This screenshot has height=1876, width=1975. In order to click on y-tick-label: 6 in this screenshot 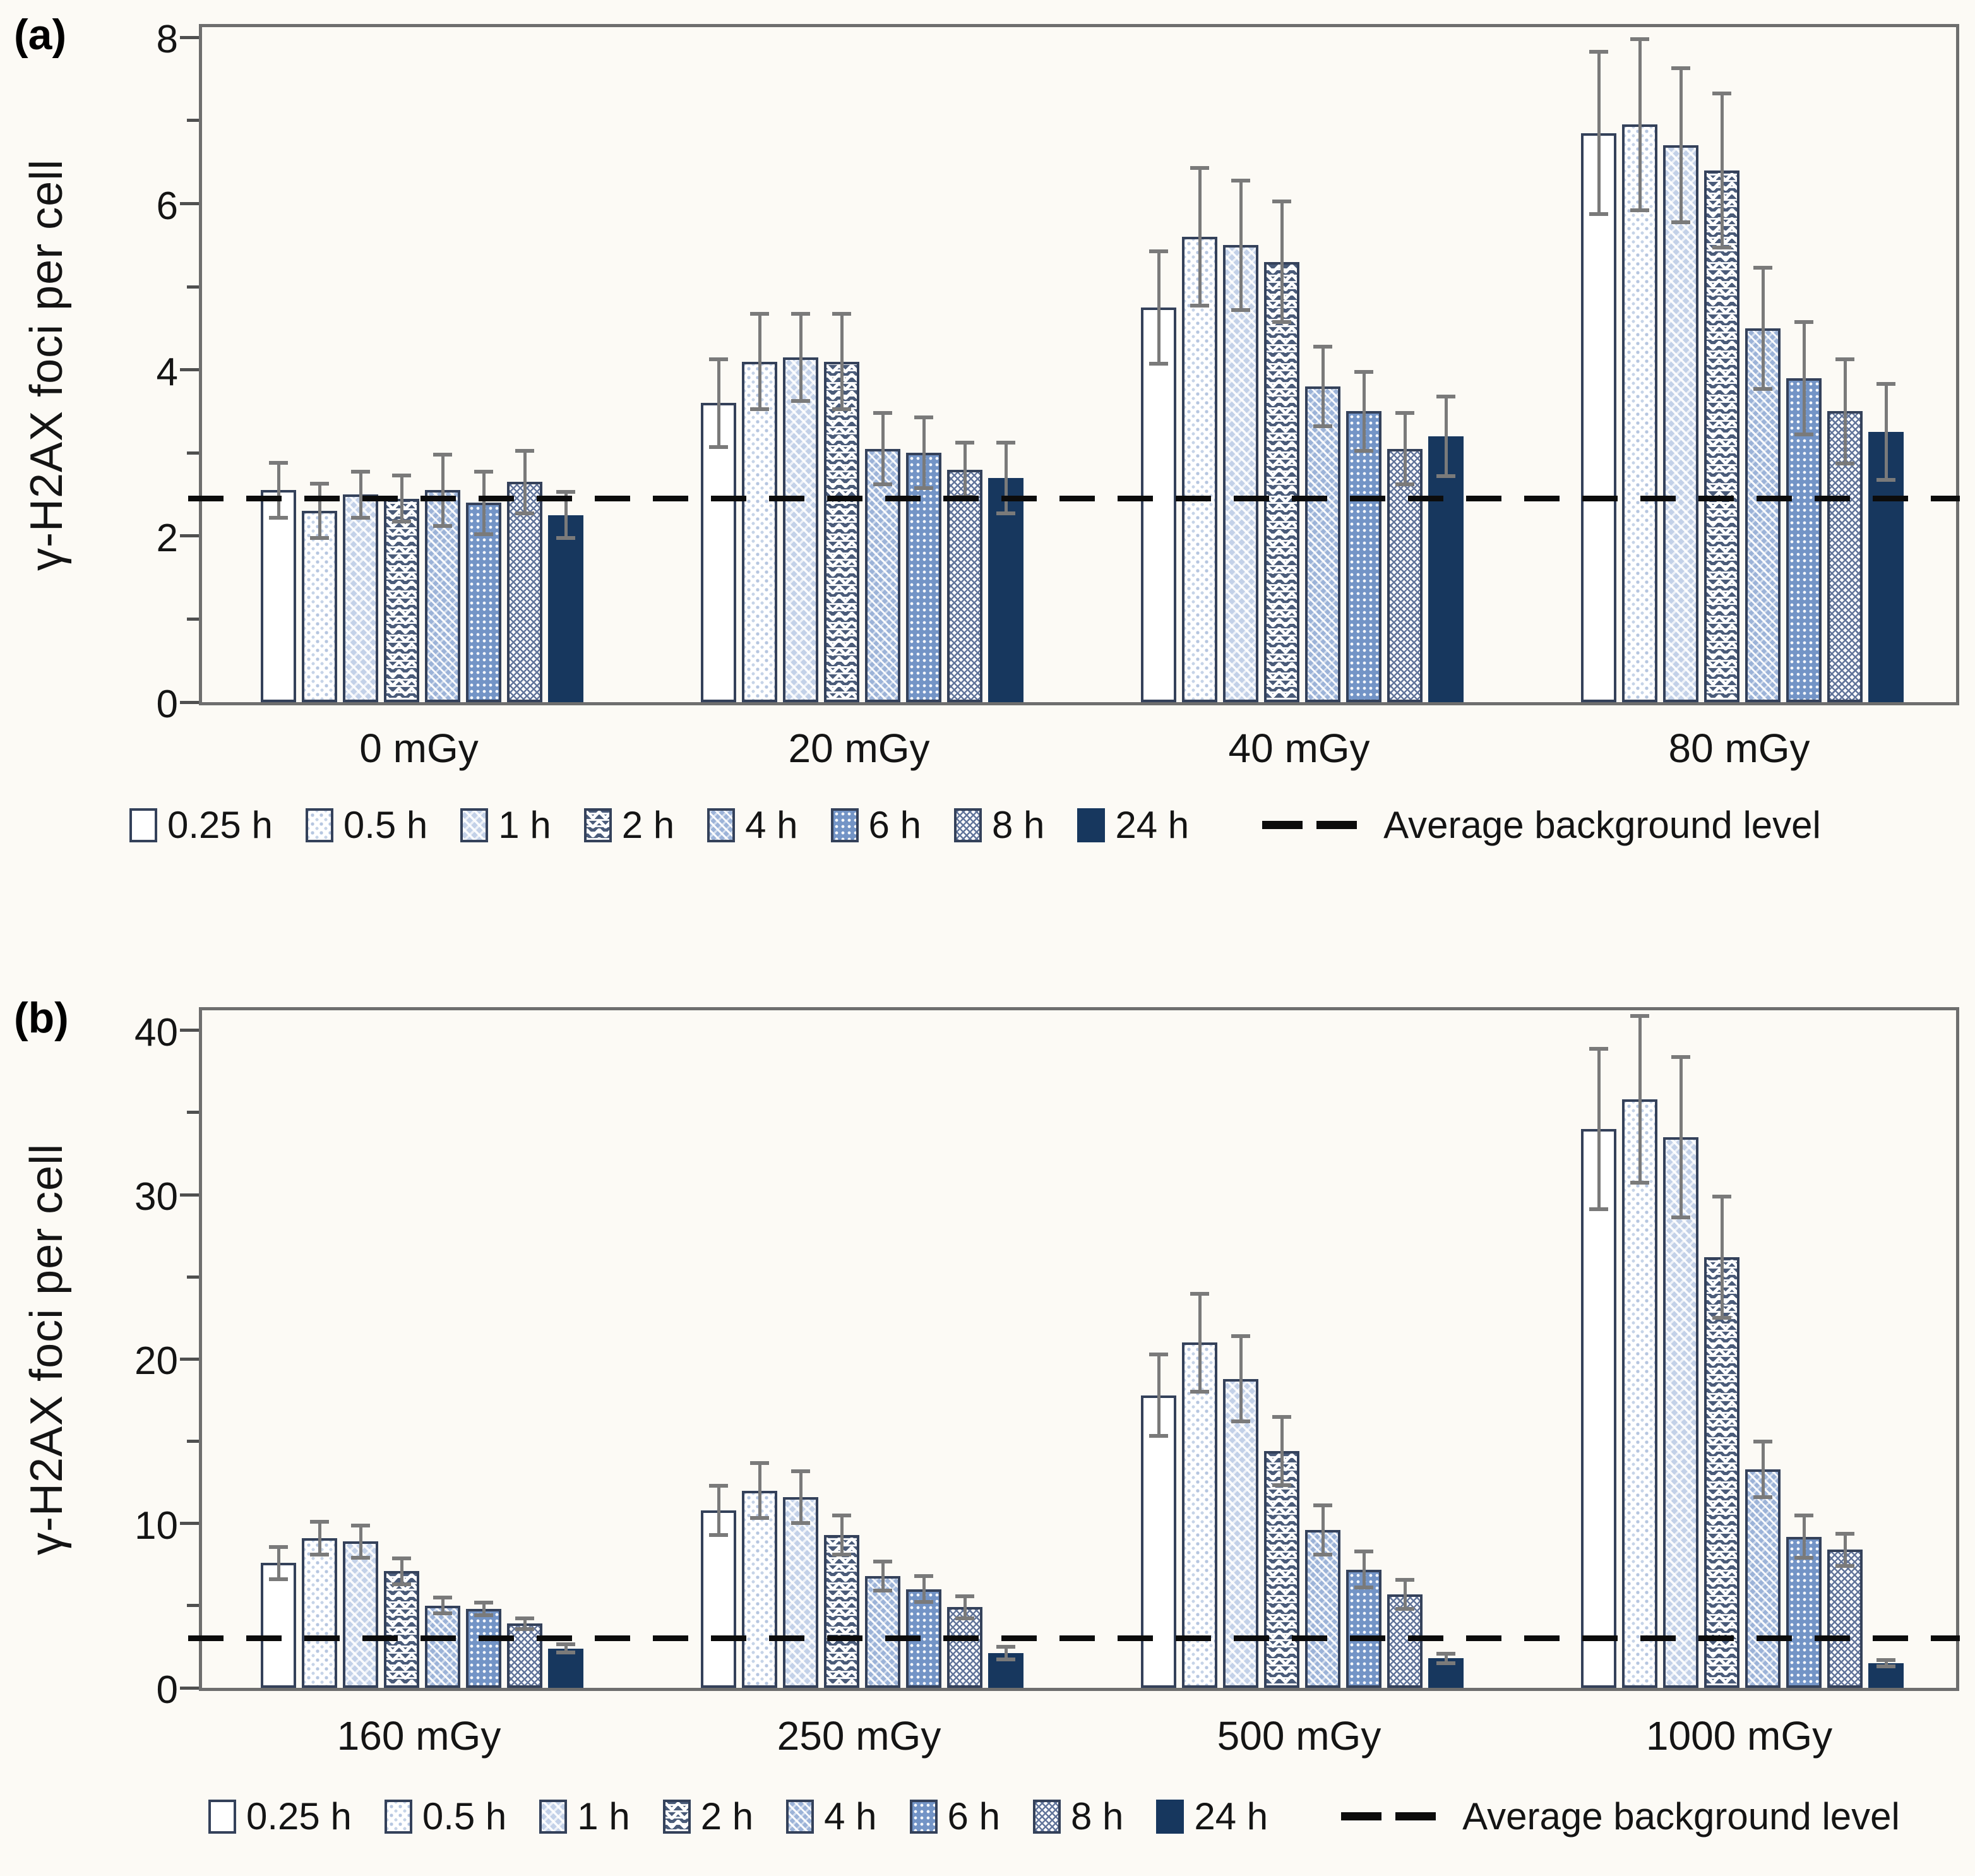, I will do `click(167, 206)`.